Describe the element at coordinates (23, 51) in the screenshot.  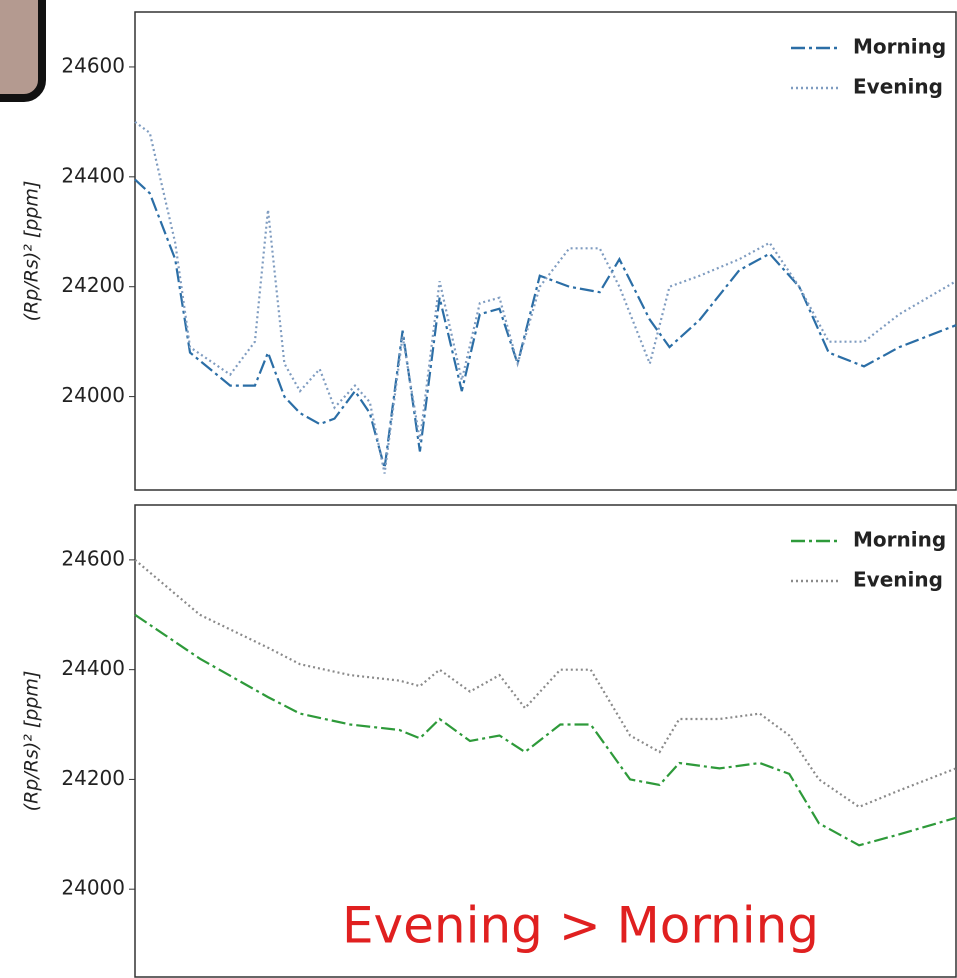
I see `cropped-photo` at that location.